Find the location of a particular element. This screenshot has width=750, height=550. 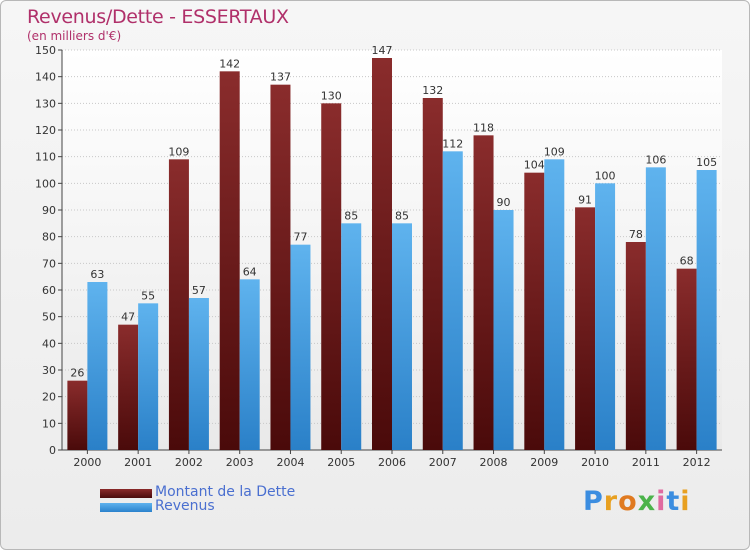

y-tick-label: 120 is located at coordinates (45, 130).